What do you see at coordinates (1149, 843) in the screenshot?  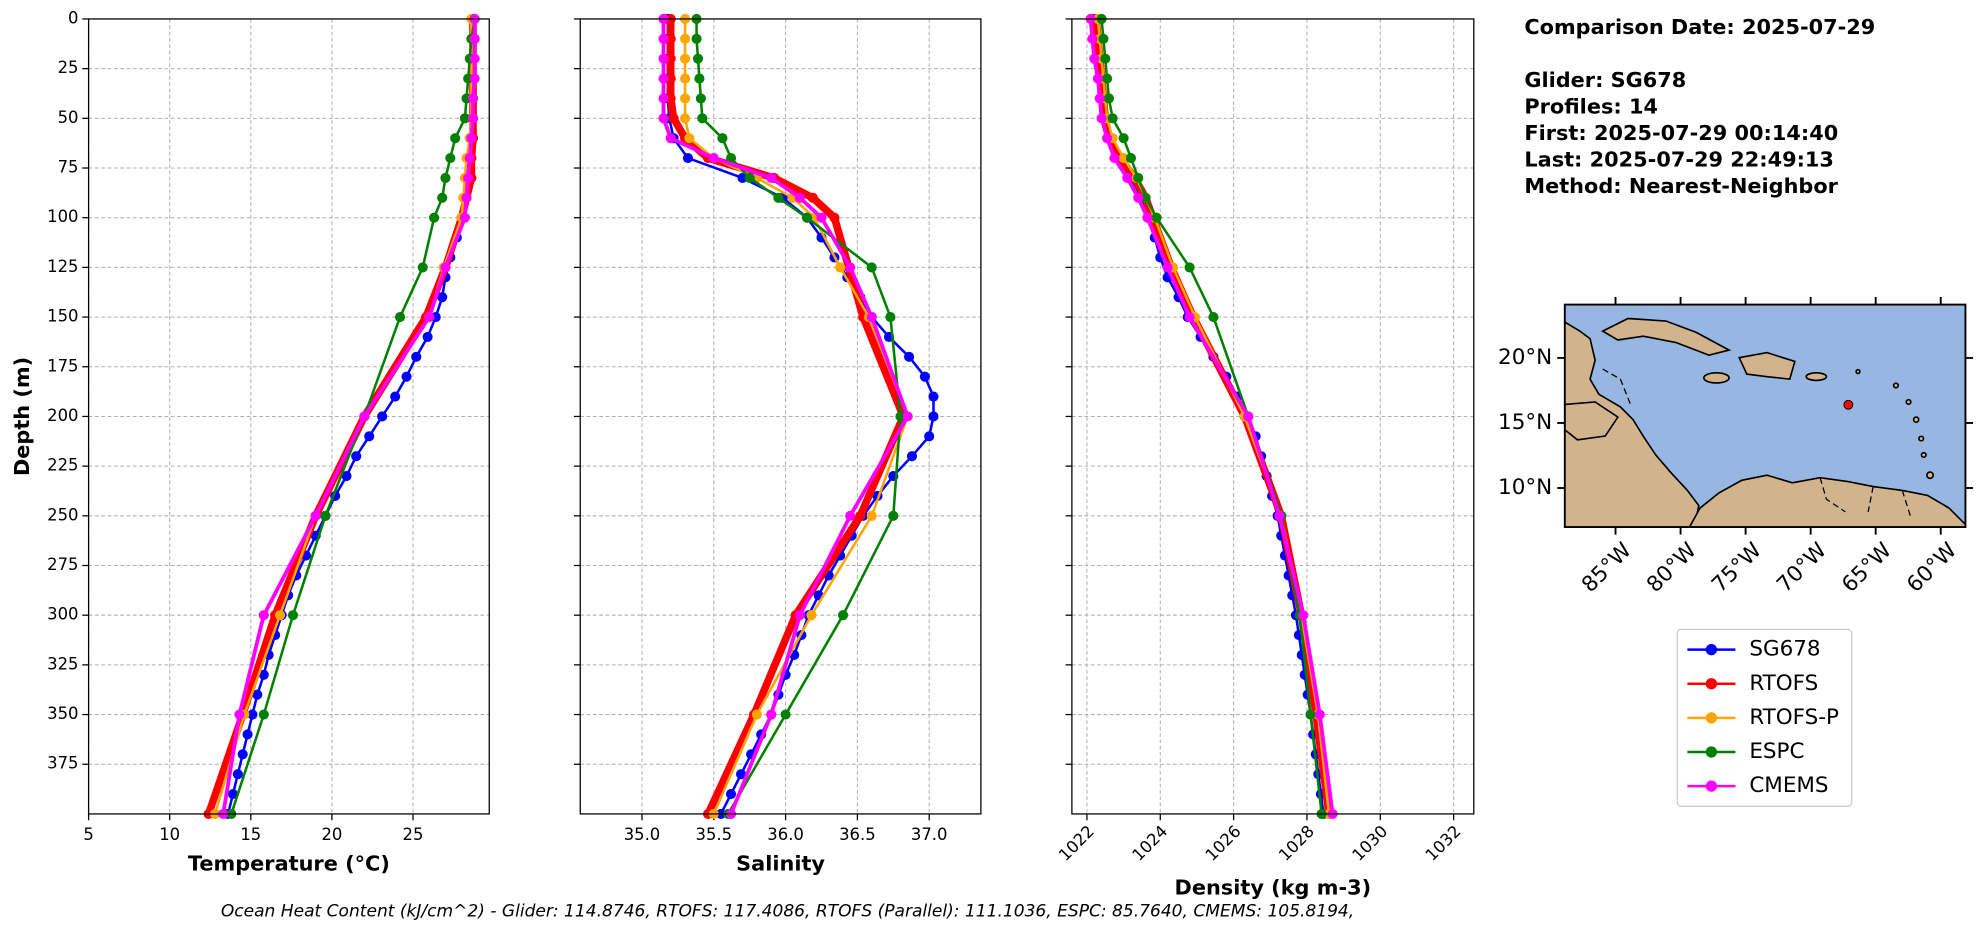 I see `x-tick-label: 1024` at bounding box center [1149, 843].